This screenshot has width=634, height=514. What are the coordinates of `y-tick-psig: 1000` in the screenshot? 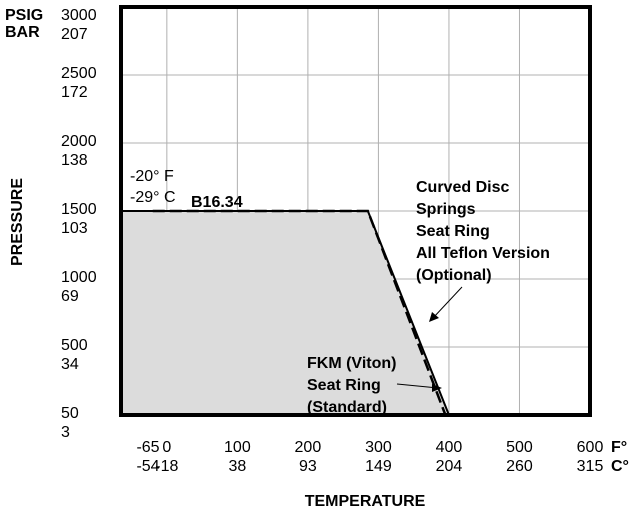 It's located at (79, 277).